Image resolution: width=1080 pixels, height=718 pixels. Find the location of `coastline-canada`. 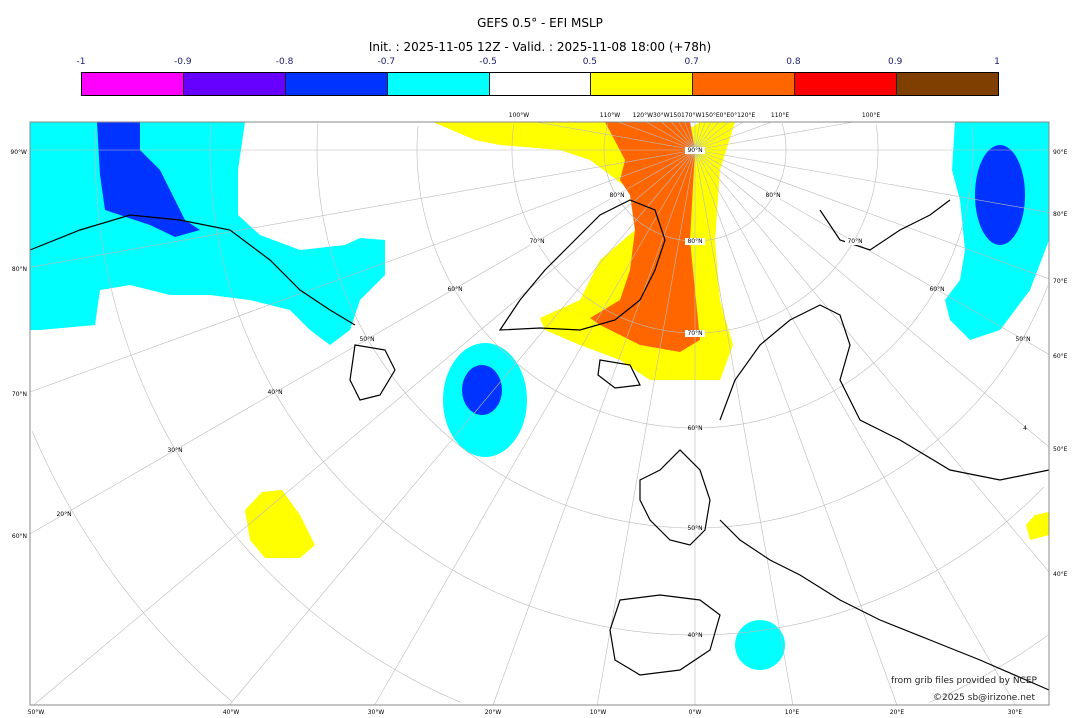

coastline-canada is located at coordinates (192, 270).